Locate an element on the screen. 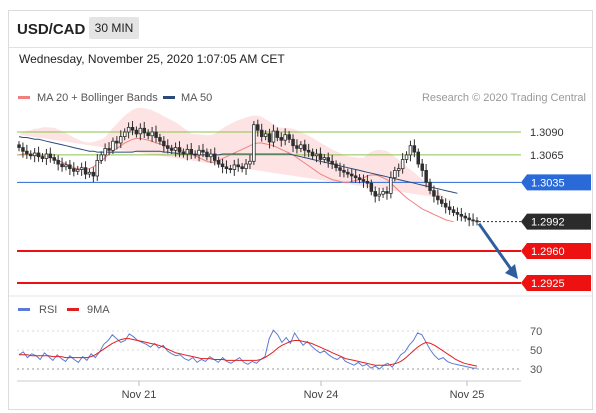 This screenshot has height=413, width=596. rsi-tick-label: 30 is located at coordinates (536, 370).